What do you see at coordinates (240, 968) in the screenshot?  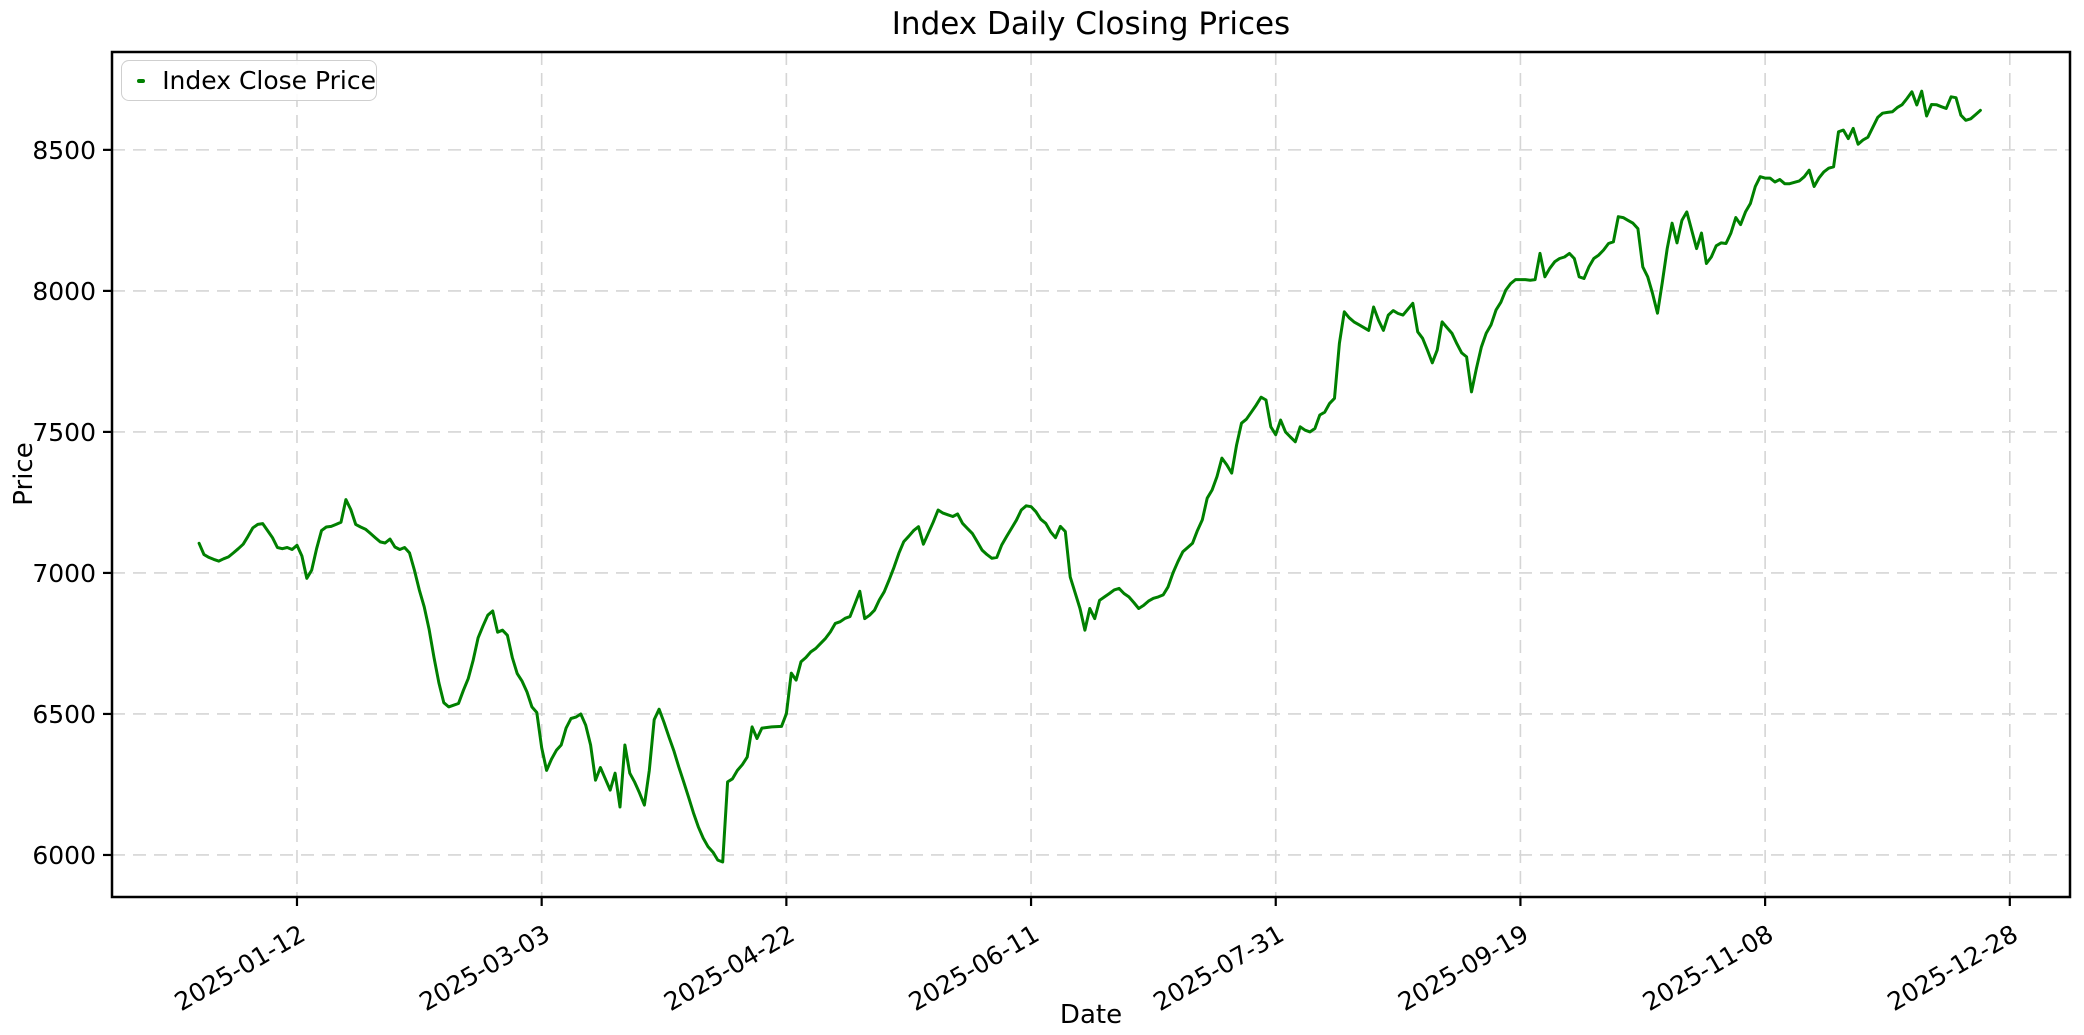 I see `x-tick-label: 2025-01-12` at bounding box center [240, 968].